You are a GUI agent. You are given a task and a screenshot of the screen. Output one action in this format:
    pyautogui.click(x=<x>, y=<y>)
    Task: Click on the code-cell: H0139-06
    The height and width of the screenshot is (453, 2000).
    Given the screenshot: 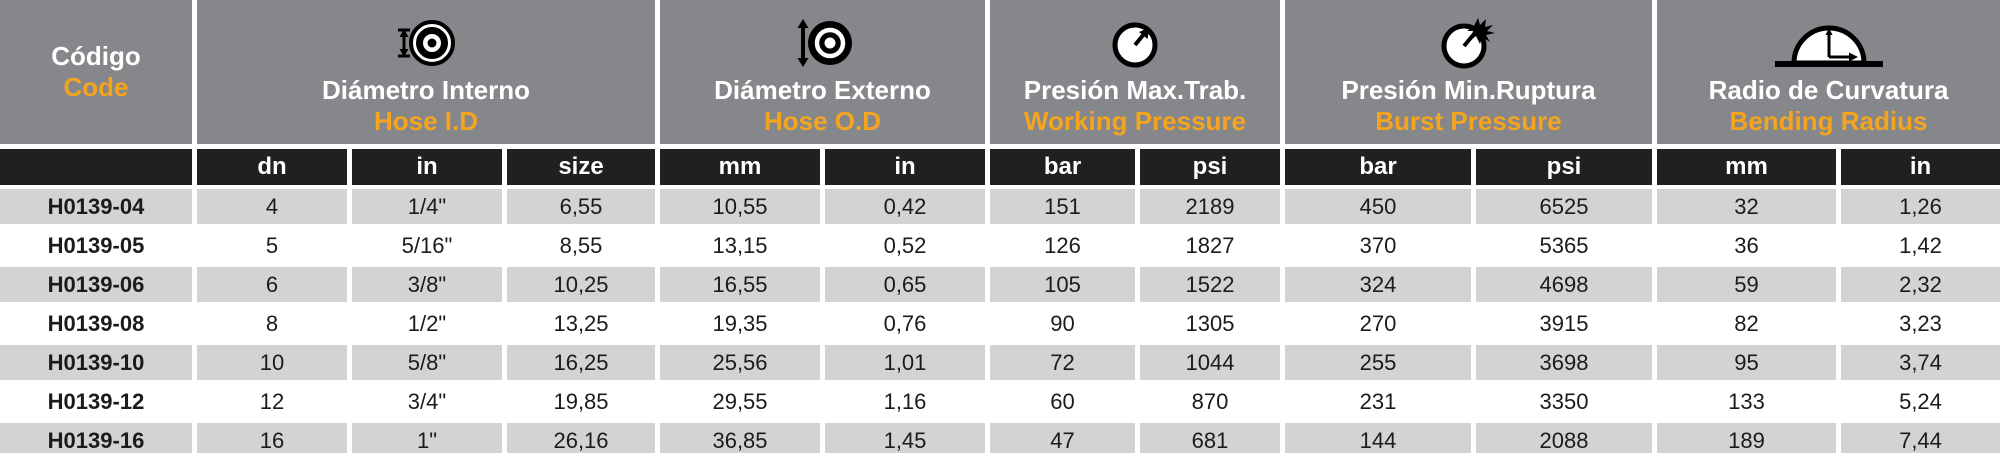 What is the action you would take?
    pyautogui.click(x=98, y=282)
    